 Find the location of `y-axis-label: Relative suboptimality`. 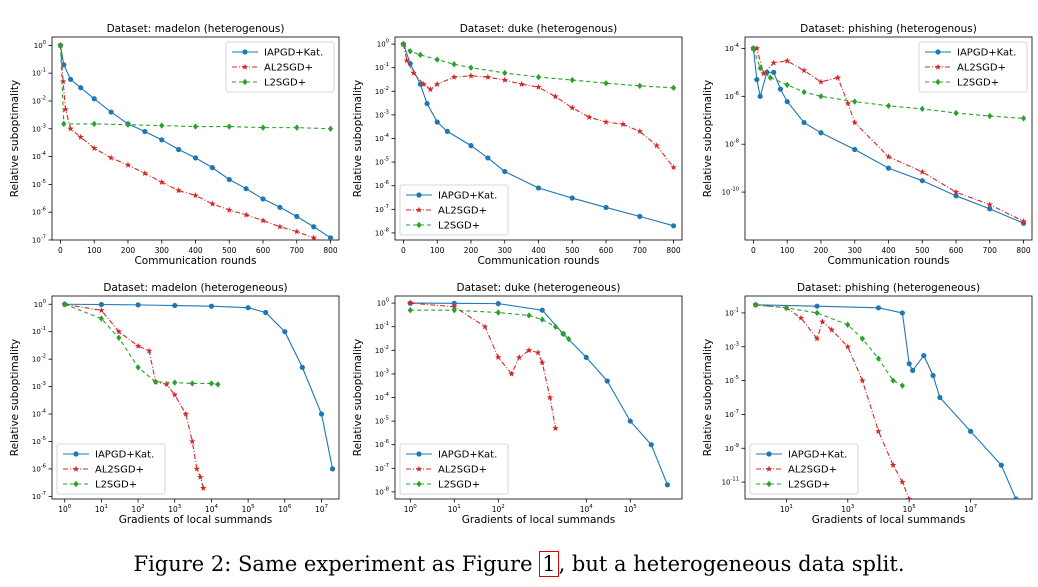

y-axis-label: Relative suboptimality is located at coordinates (15, 397).